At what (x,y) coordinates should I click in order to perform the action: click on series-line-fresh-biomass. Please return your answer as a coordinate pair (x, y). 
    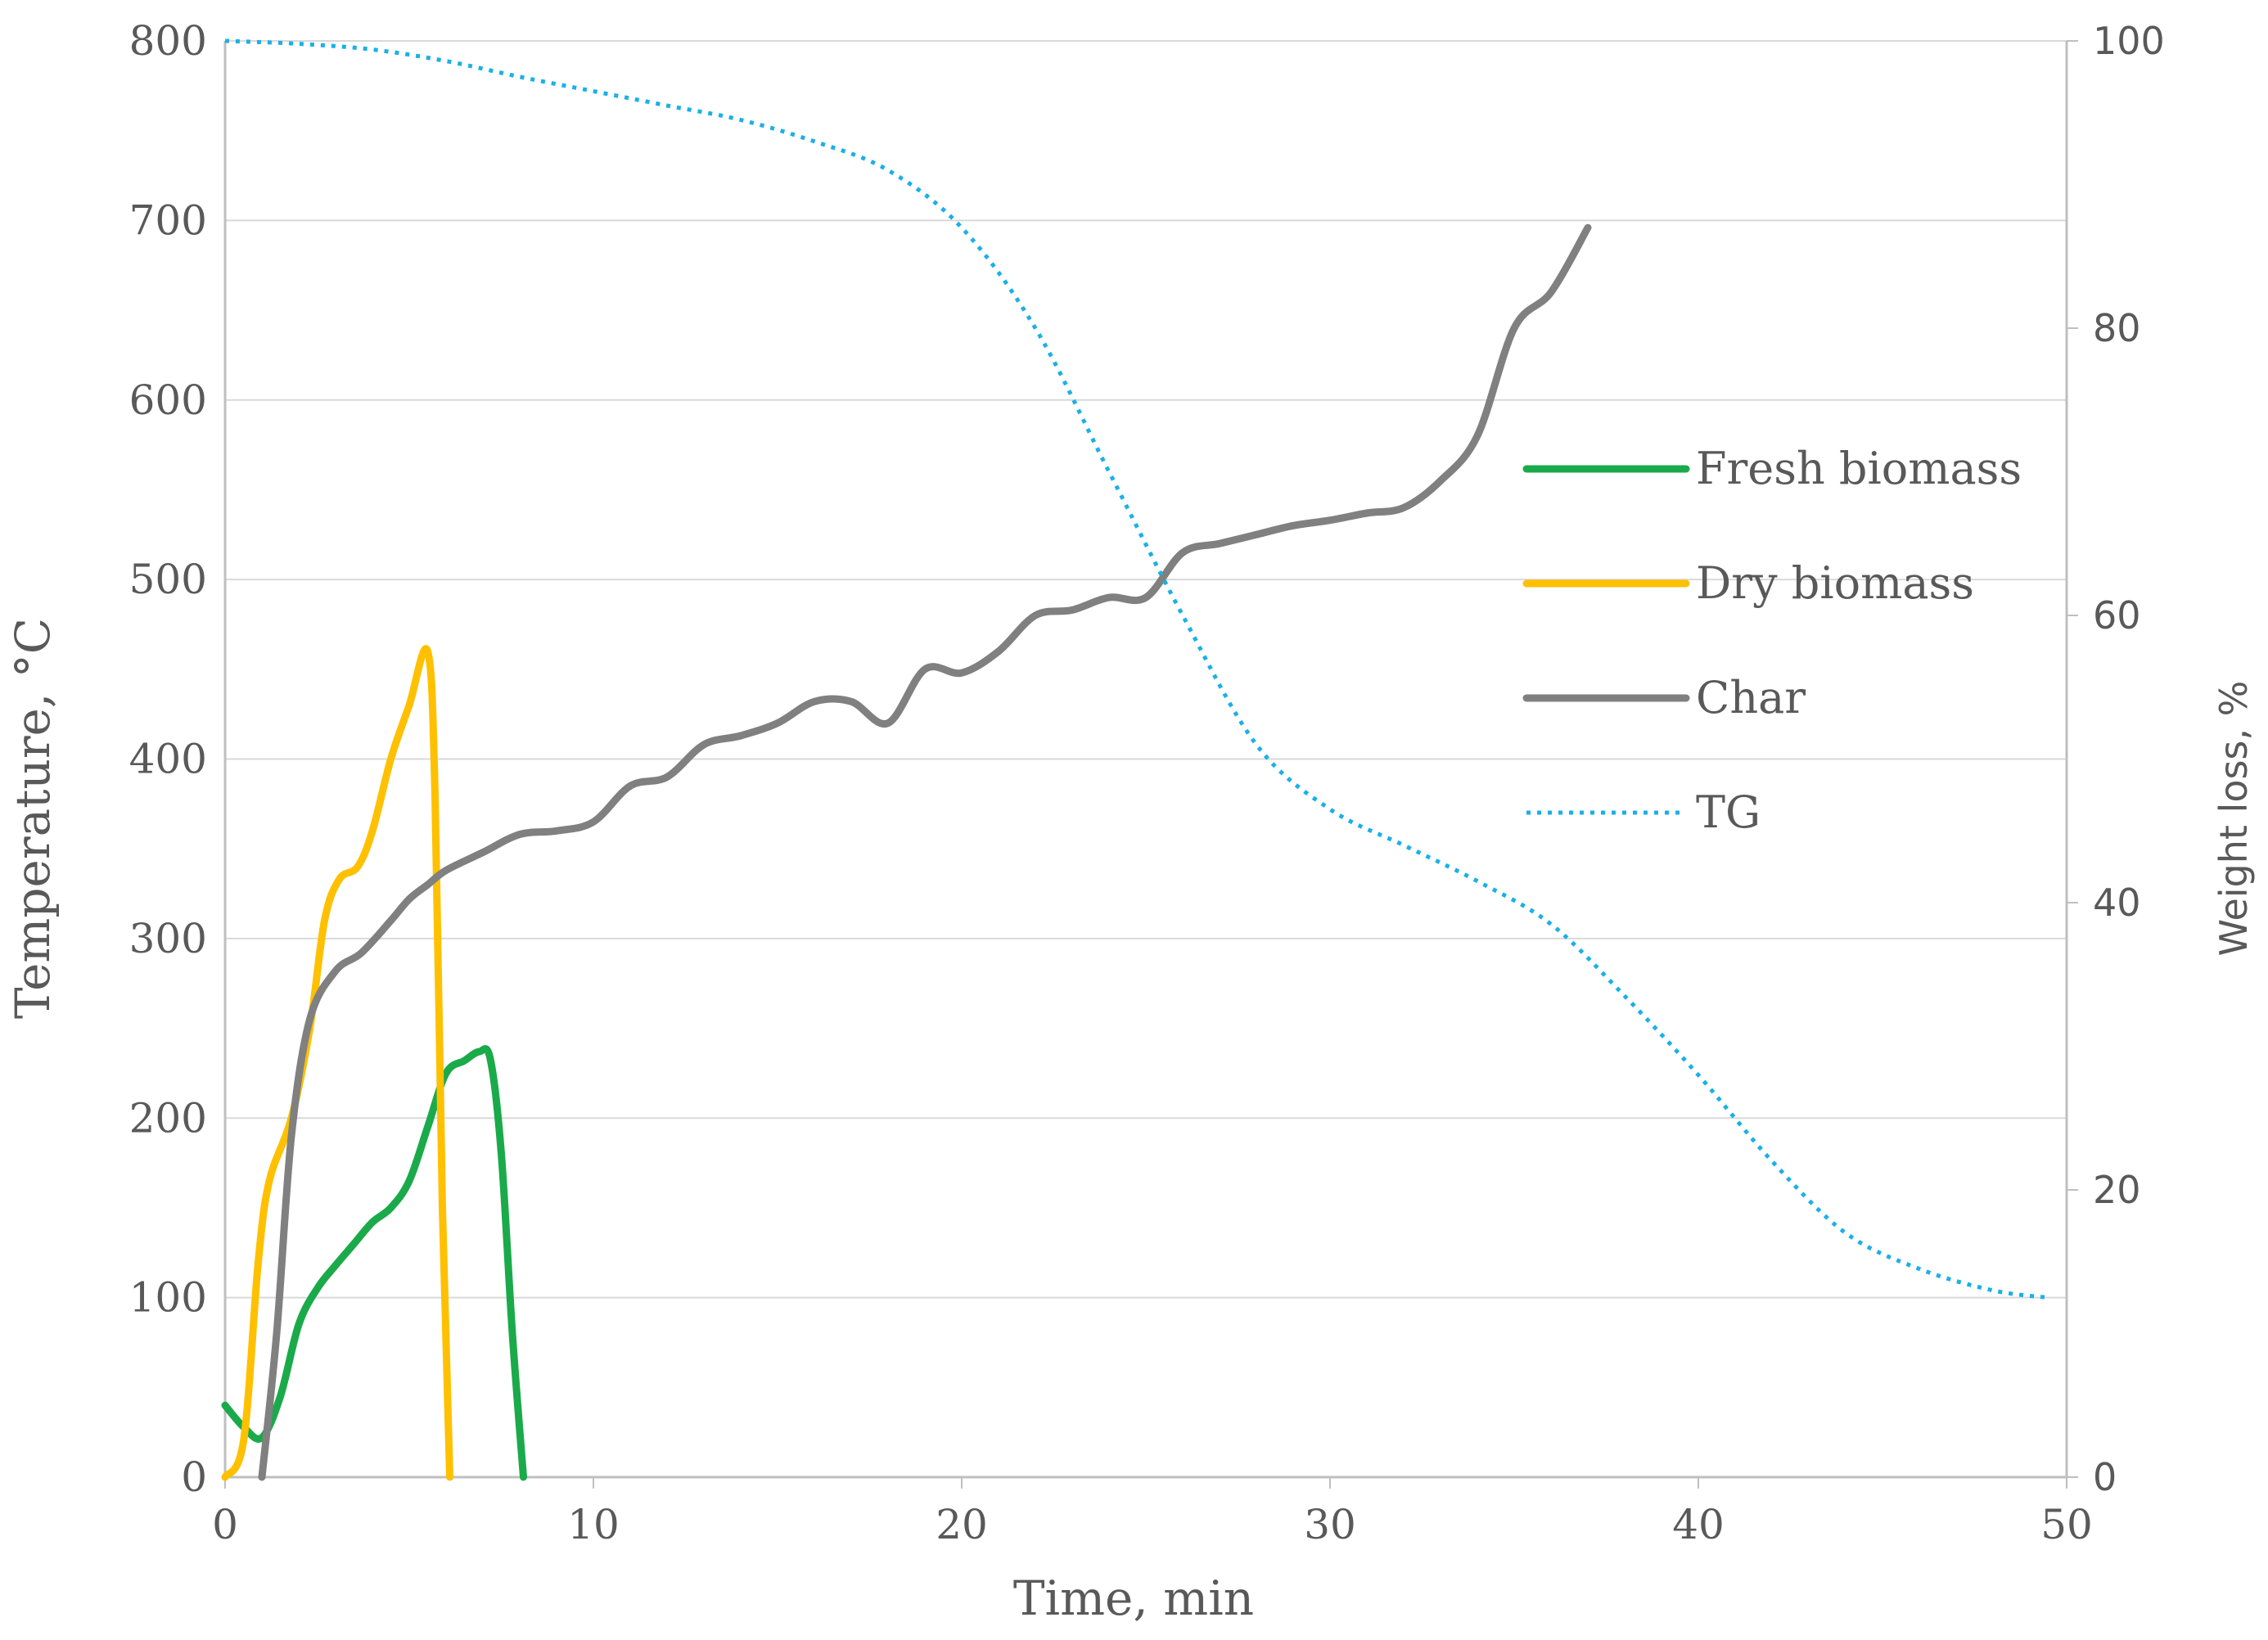
    Looking at the image, I should click on (374, 1263).